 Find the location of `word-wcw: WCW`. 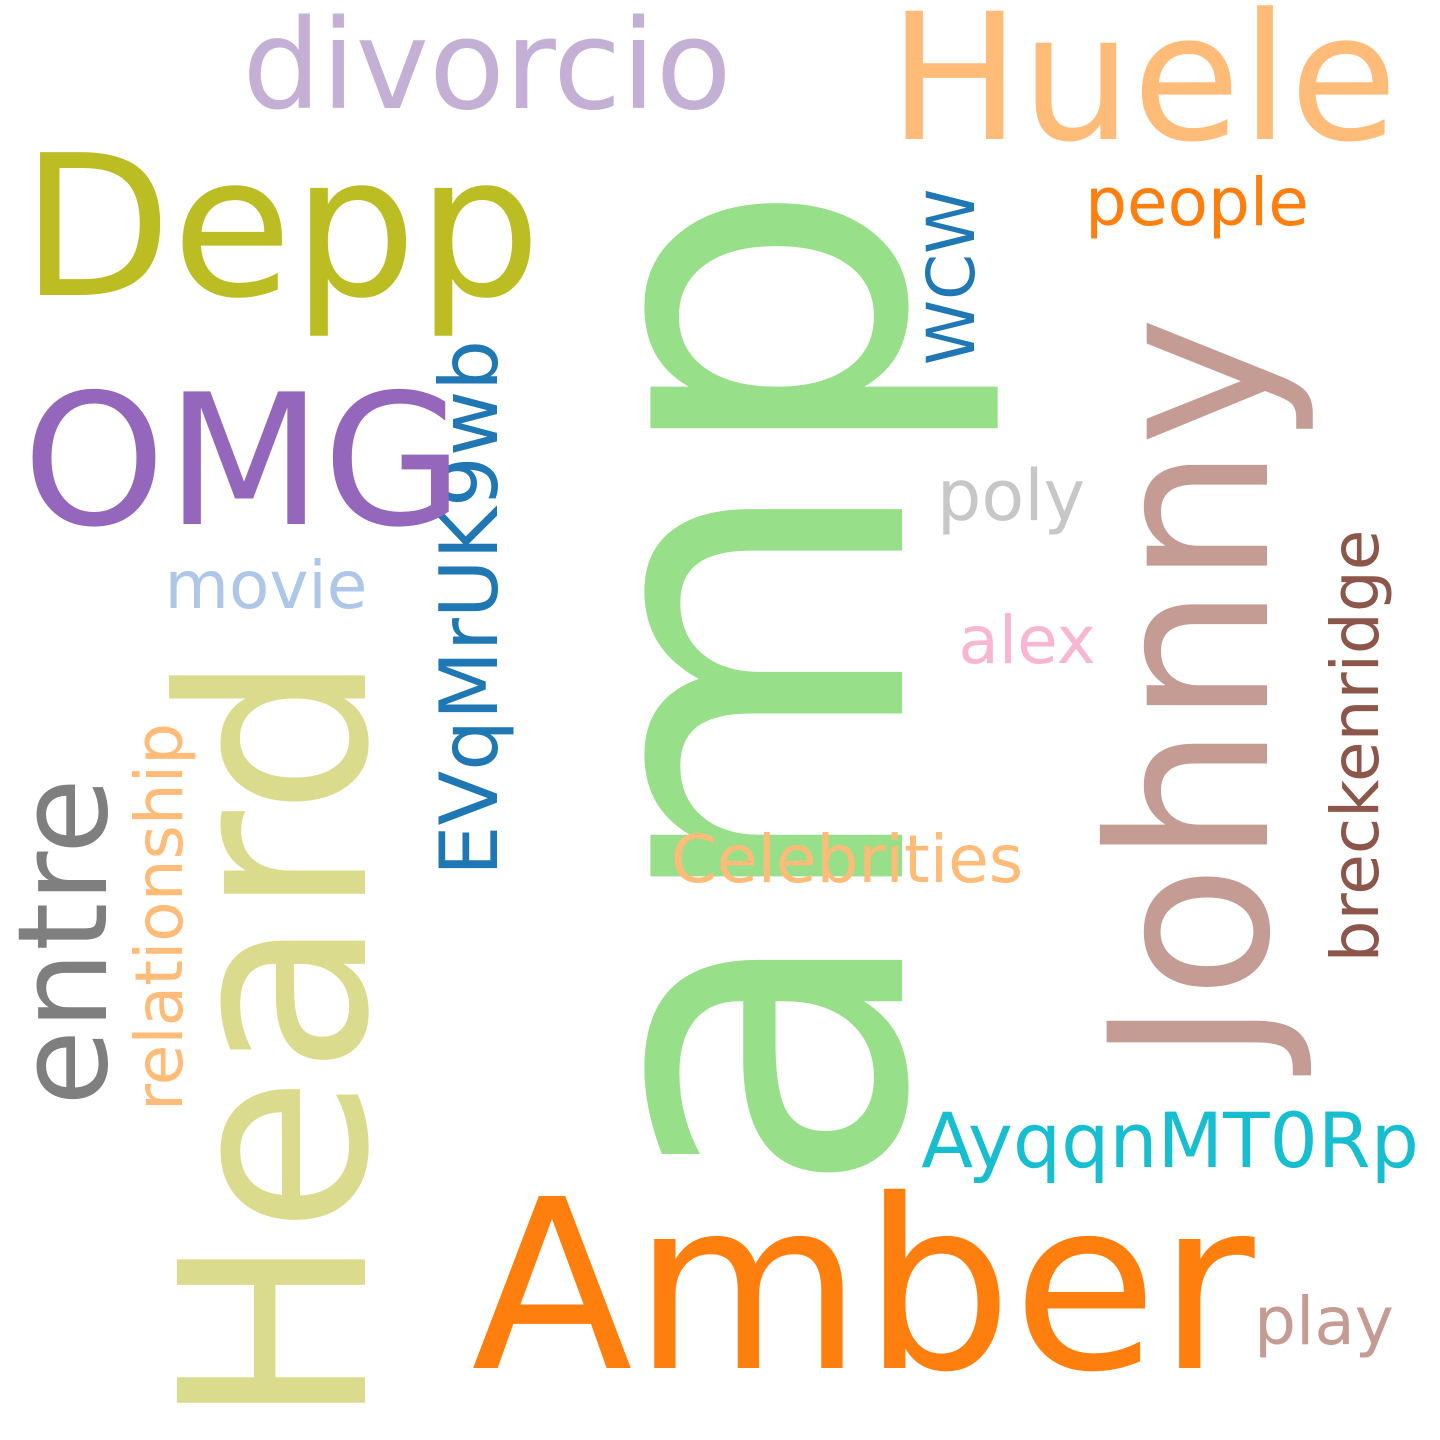

word-wcw: WCW is located at coordinates (951, 277).